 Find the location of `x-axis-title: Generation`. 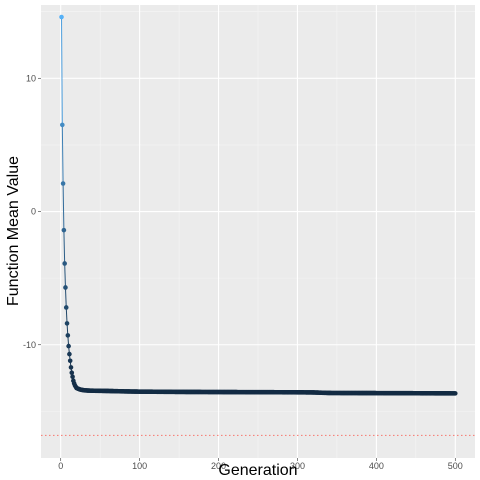

x-axis-title: Generation is located at coordinates (257, 470).